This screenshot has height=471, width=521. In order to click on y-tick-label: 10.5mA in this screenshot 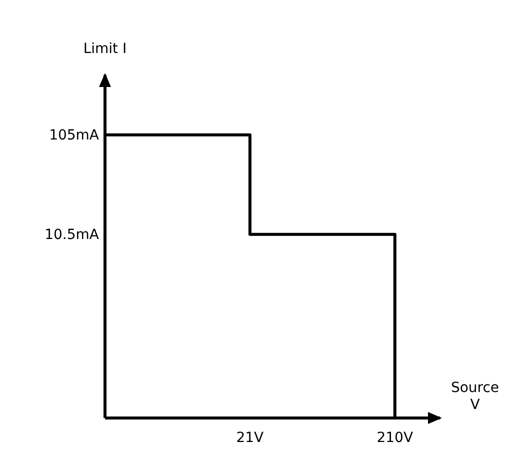, I will do `click(72, 234)`.